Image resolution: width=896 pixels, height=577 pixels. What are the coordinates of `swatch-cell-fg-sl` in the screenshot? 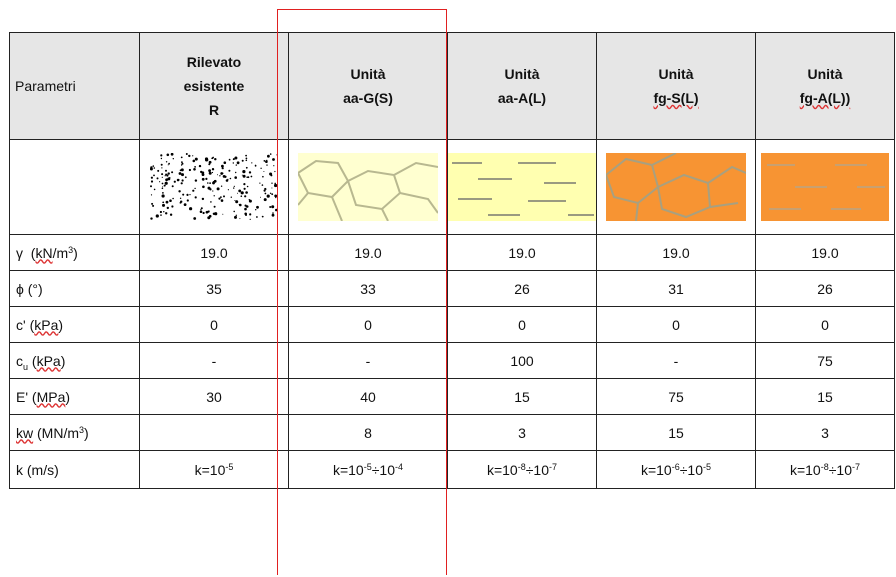 It's located at (676, 187).